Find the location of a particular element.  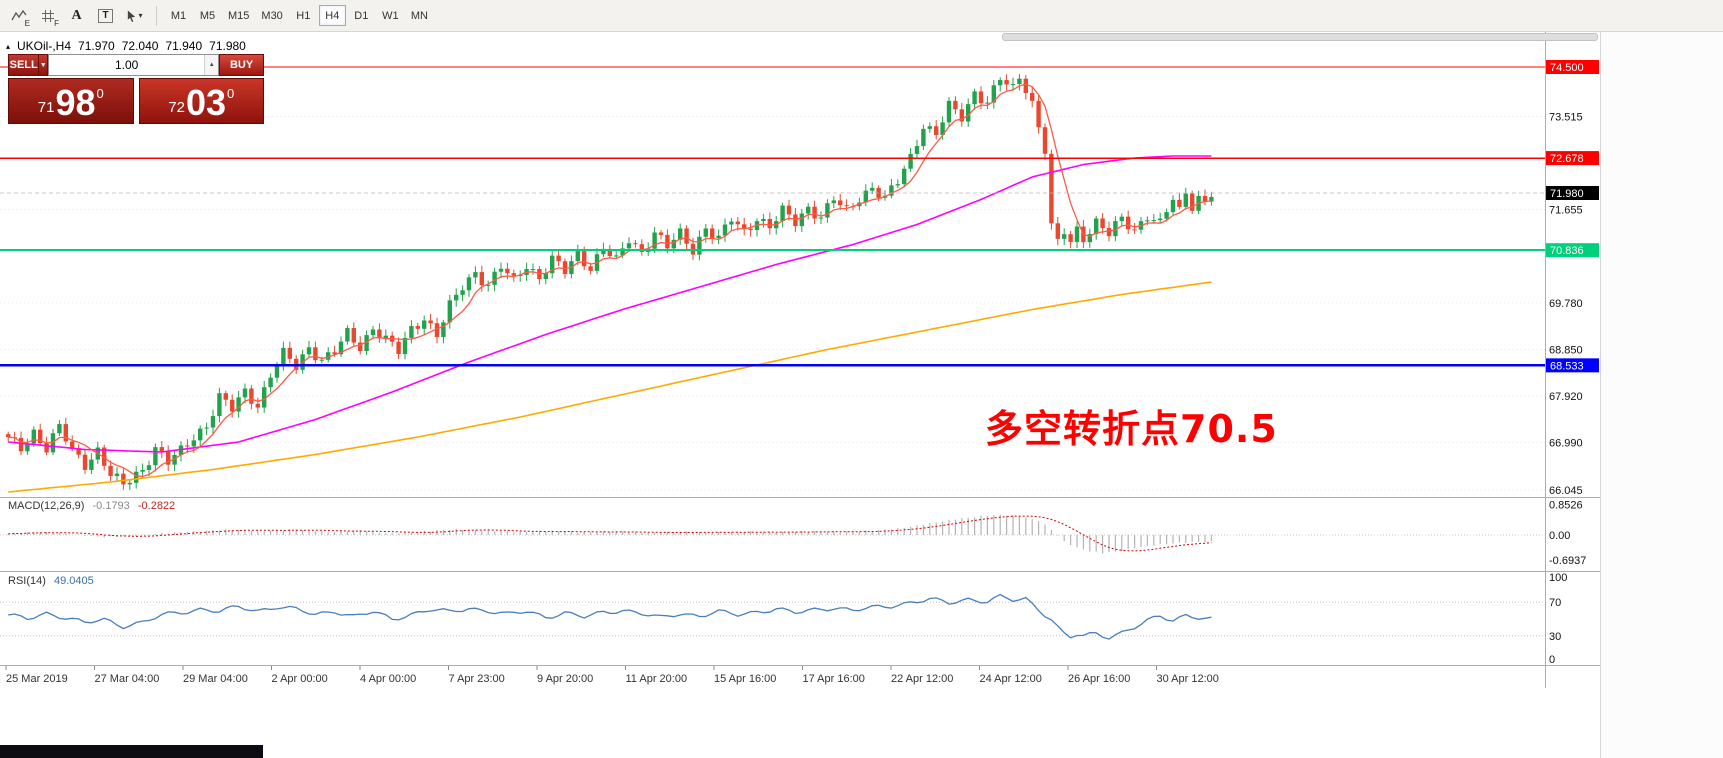

grid-icon is located at coordinates (47, 15).